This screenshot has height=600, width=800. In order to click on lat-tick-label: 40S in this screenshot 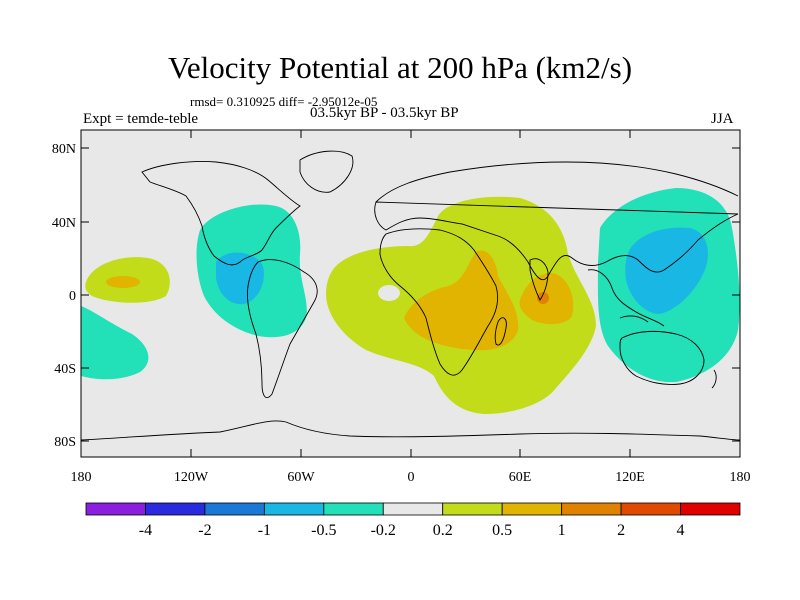, I will do `click(65, 369)`.